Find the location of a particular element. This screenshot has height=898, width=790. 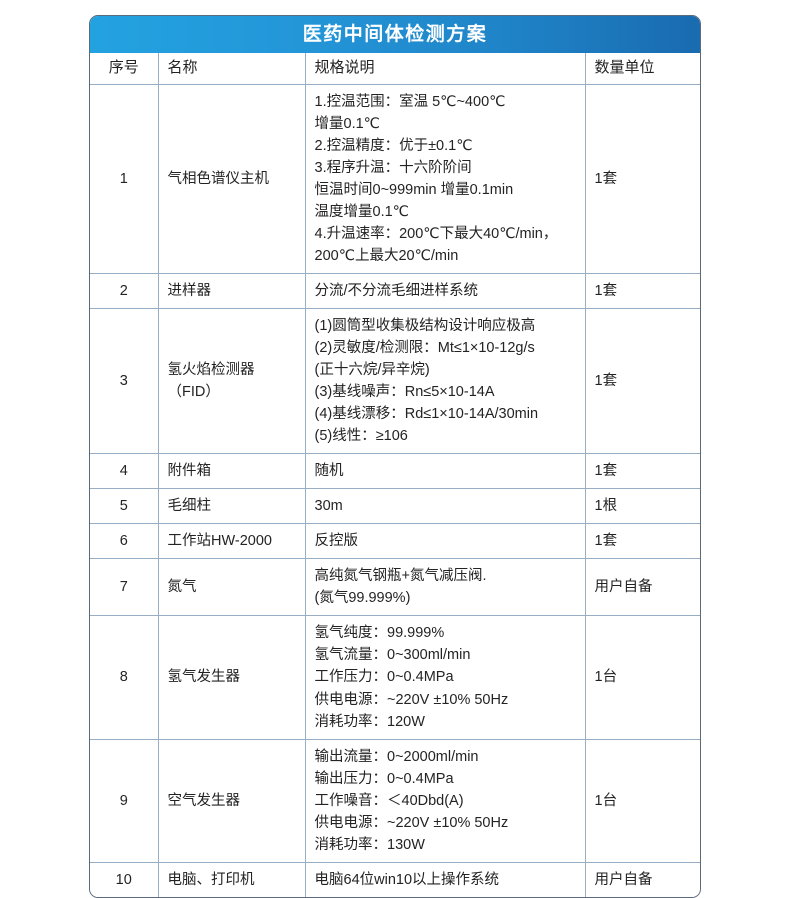

table-row: 5 毛细柱 30m 1根 is located at coordinates (395, 506).